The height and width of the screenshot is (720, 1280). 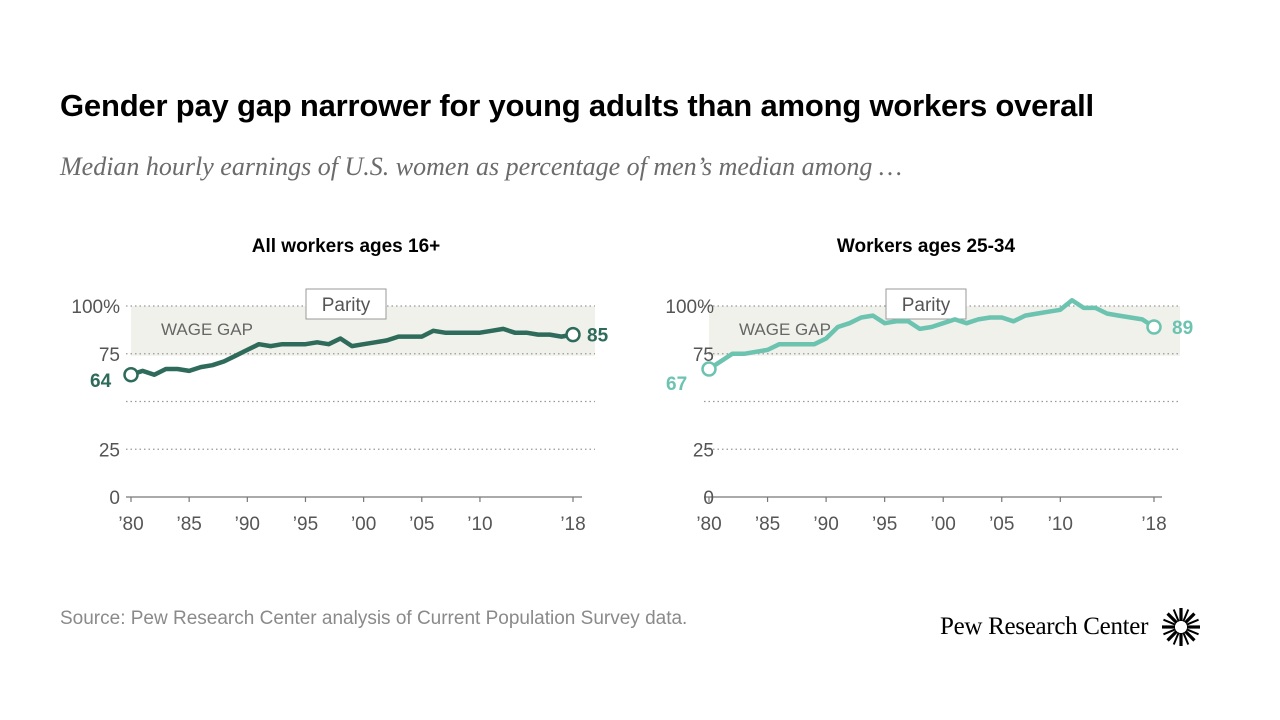 What do you see at coordinates (1044, 626) in the screenshot?
I see `brand-name: Pew Research Center` at bounding box center [1044, 626].